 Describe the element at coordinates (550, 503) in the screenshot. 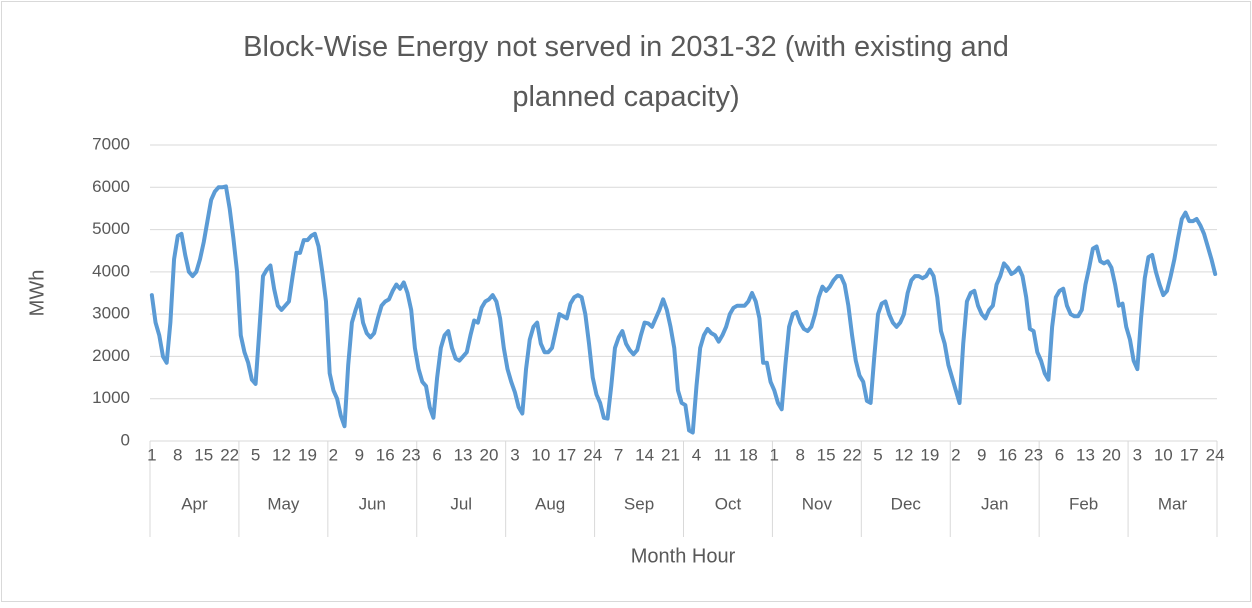

I see `month-label: Aug` at that location.